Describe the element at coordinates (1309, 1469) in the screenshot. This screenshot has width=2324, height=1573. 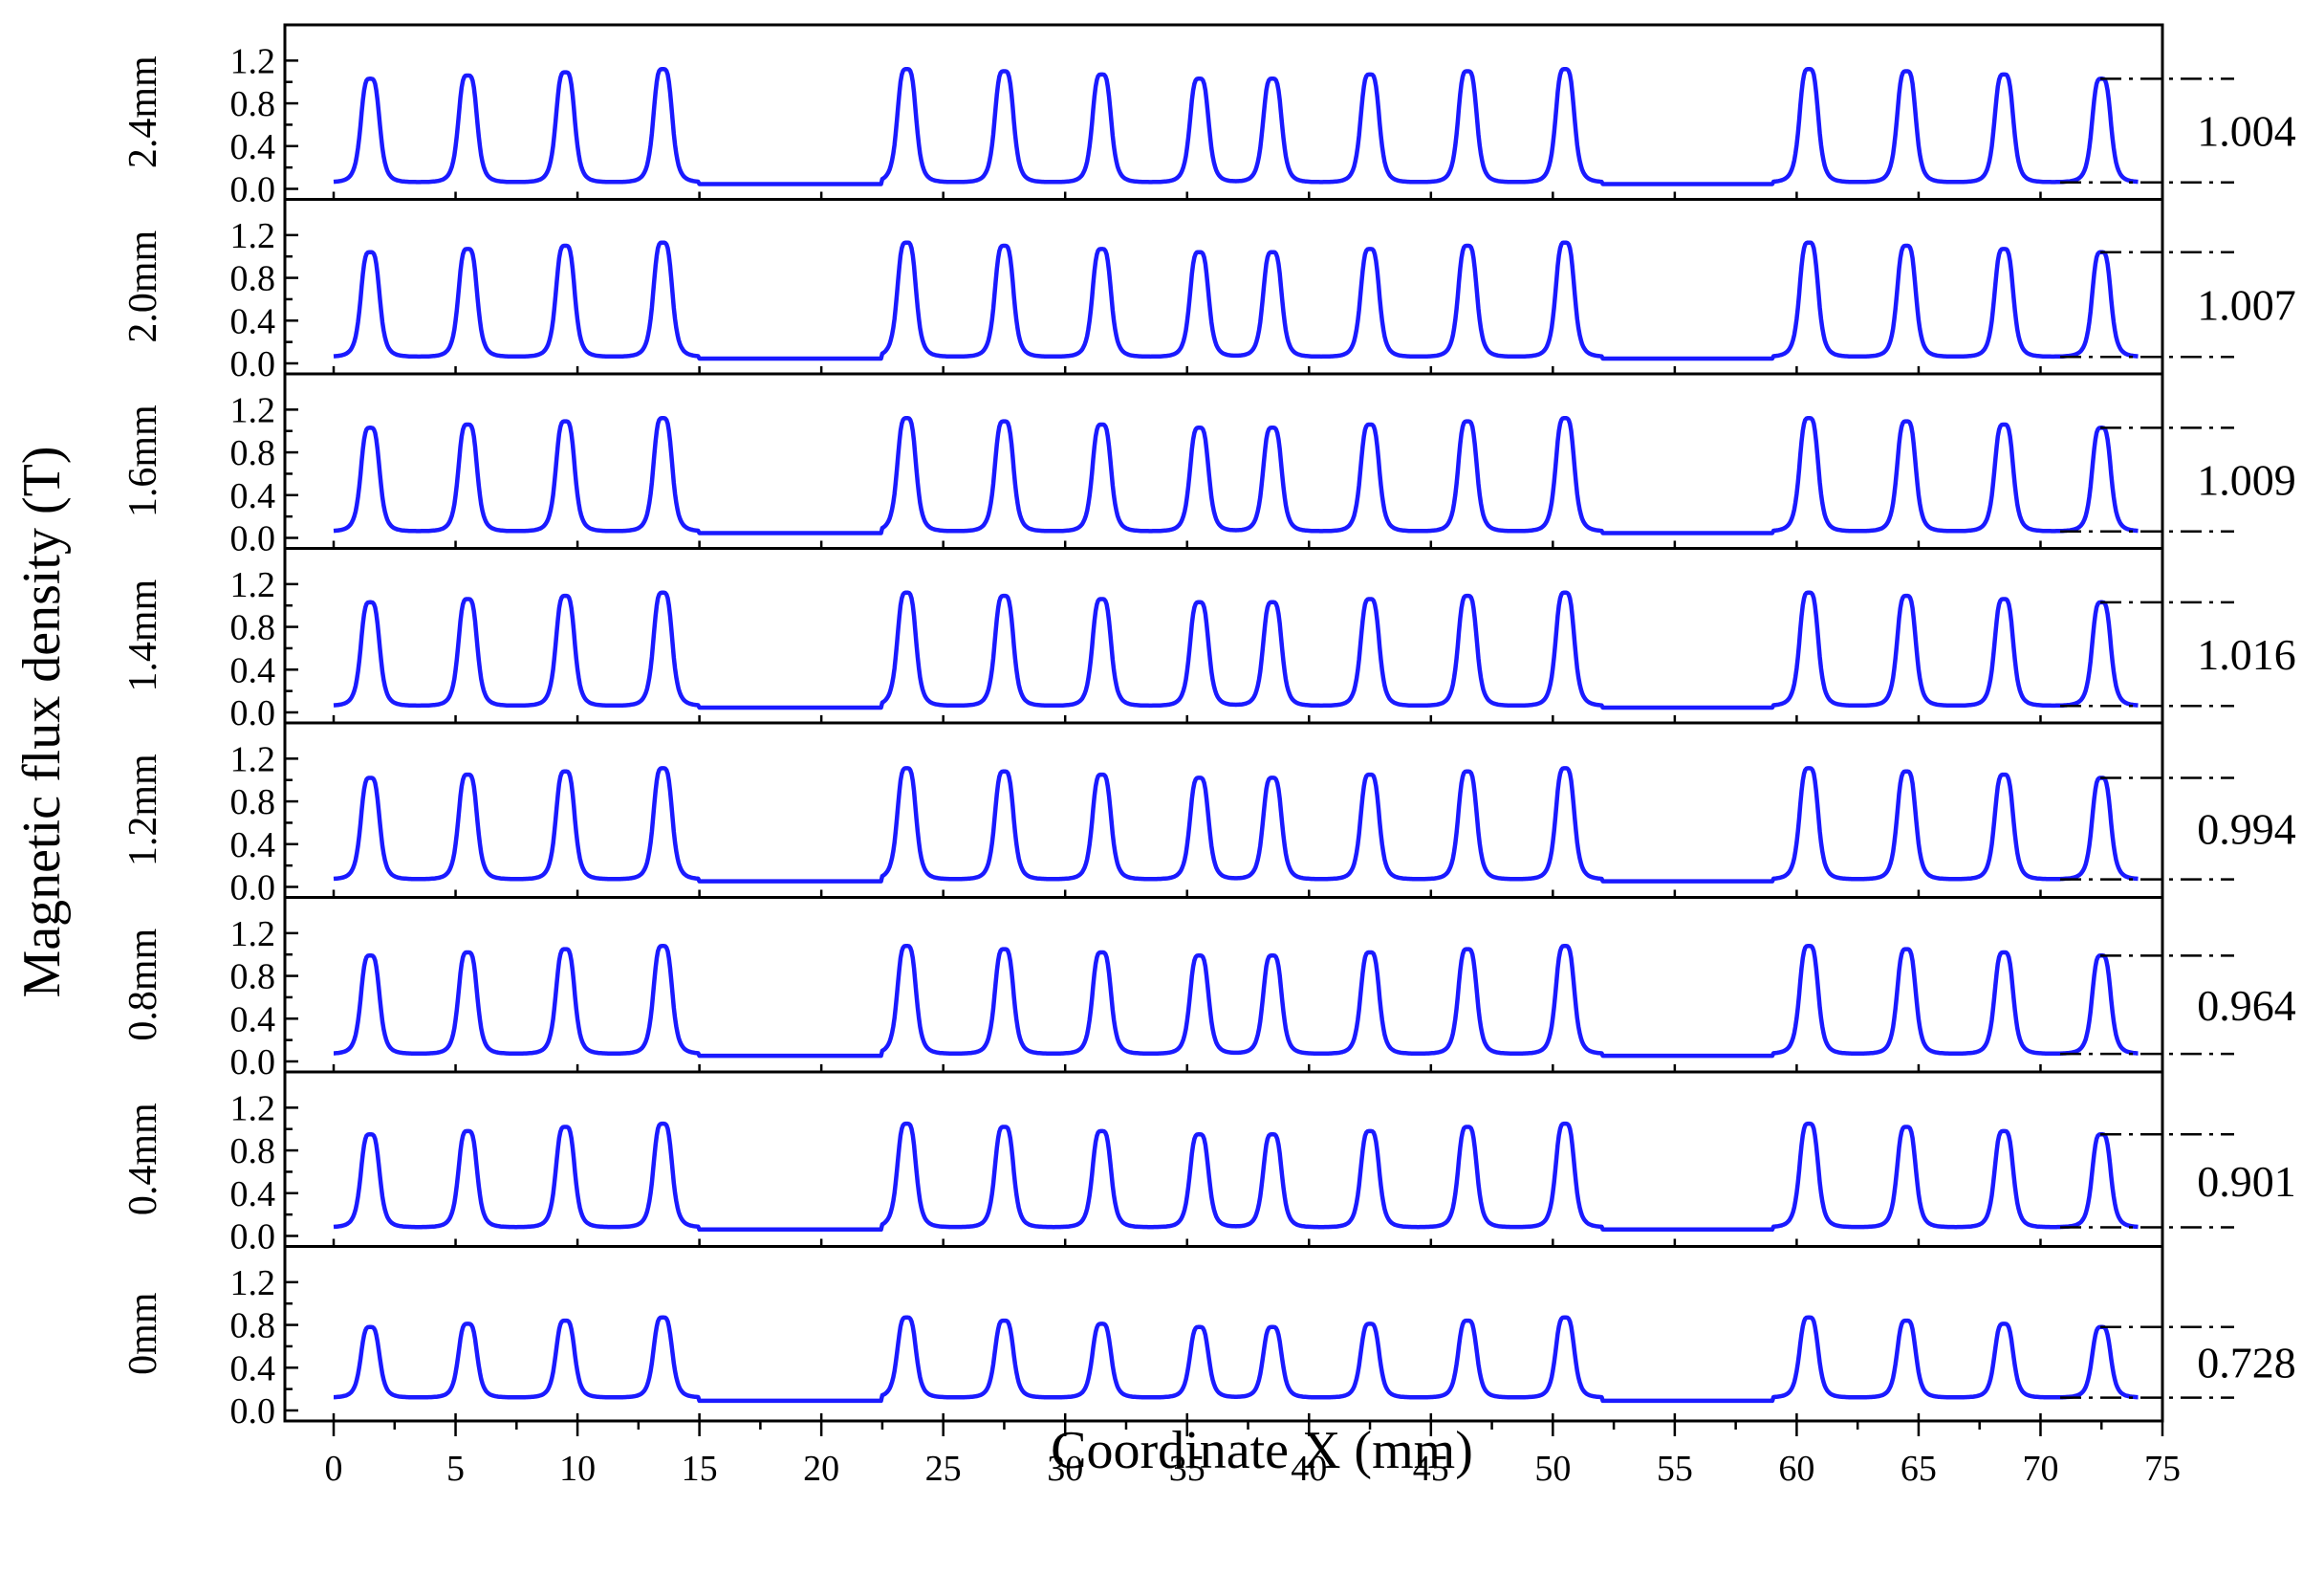
I see `x-tick-label: 40` at that location.